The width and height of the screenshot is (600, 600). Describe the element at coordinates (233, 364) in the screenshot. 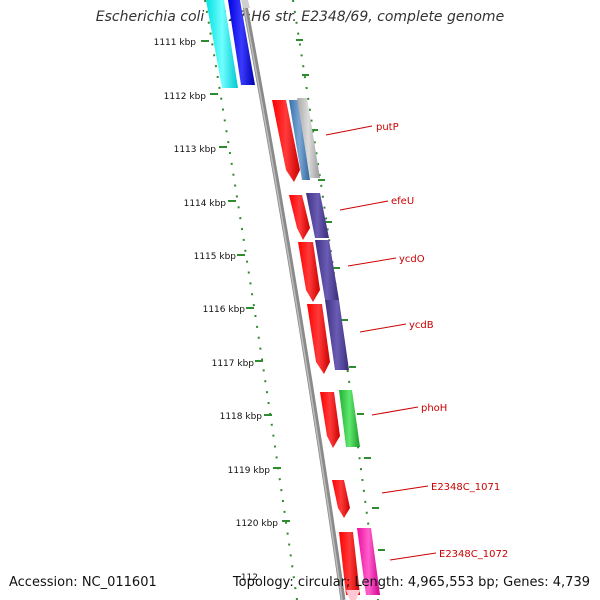

I see `kbp-label: 1117 kbp` at that location.